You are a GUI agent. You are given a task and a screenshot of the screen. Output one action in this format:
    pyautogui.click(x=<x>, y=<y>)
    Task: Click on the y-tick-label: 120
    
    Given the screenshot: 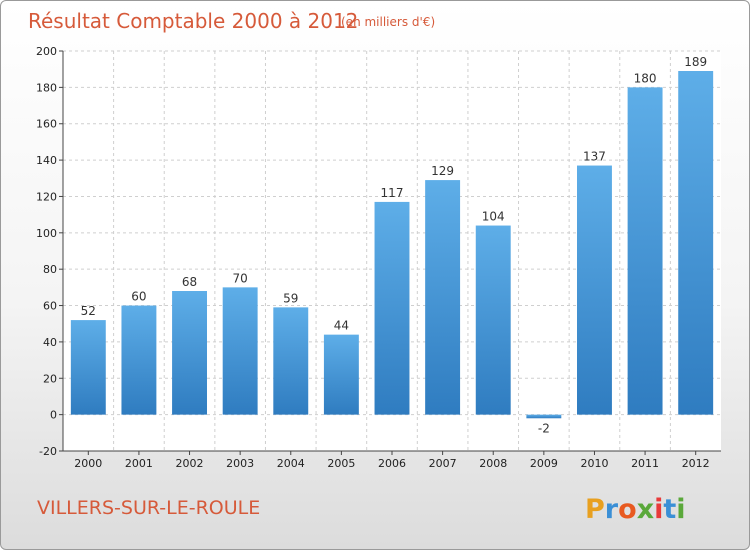 What is the action you would take?
    pyautogui.click(x=46, y=196)
    